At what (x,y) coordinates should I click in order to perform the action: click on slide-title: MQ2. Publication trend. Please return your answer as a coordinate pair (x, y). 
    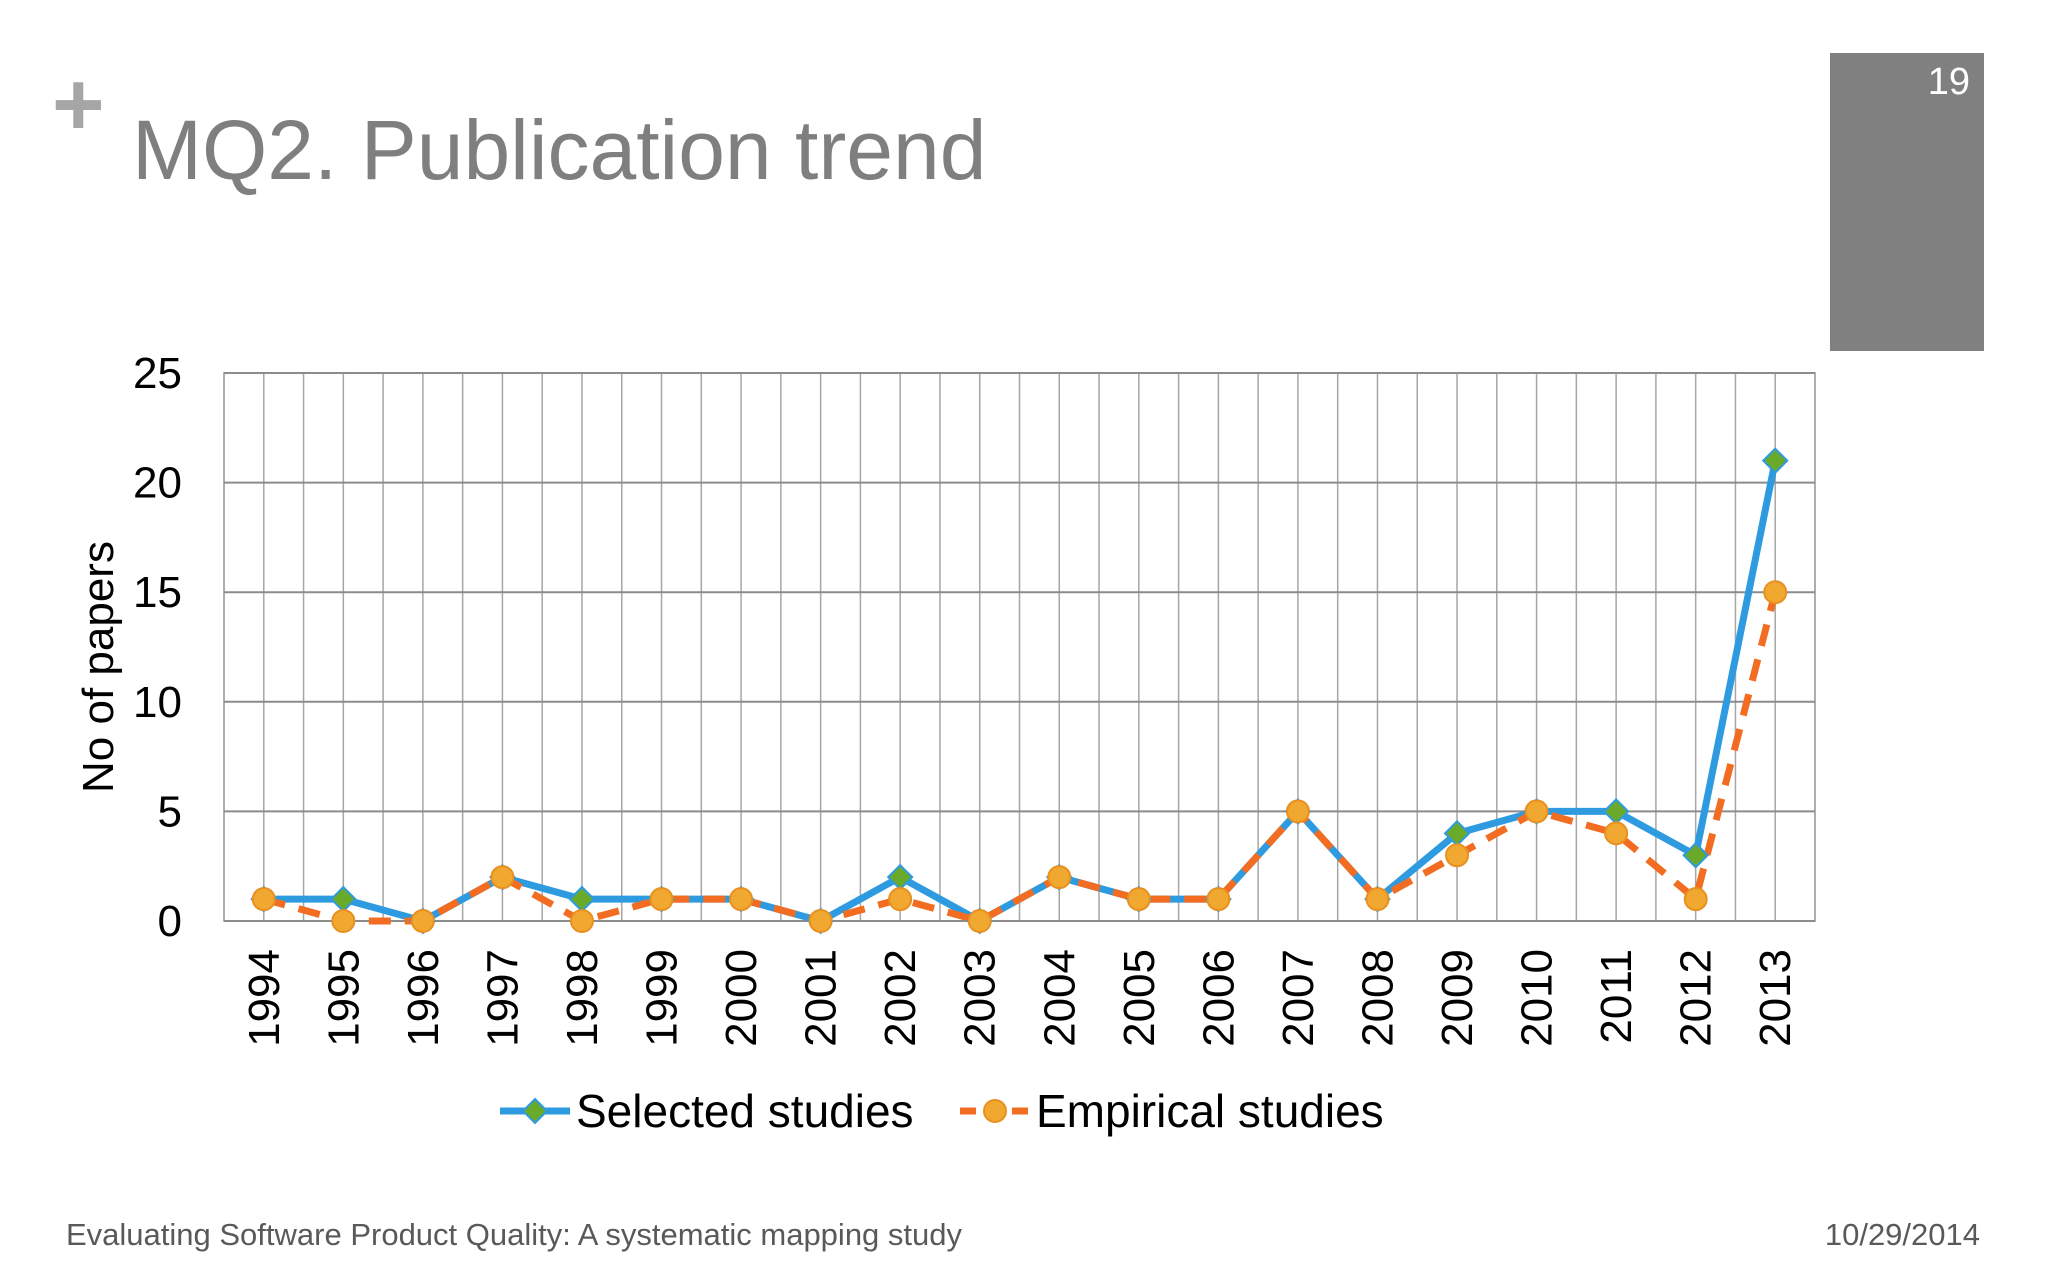
    Looking at the image, I should click on (559, 150).